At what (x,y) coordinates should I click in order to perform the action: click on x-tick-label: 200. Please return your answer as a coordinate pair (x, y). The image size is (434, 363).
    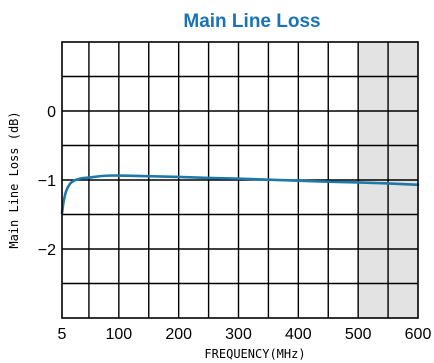
    Looking at the image, I should click on (178, 334).